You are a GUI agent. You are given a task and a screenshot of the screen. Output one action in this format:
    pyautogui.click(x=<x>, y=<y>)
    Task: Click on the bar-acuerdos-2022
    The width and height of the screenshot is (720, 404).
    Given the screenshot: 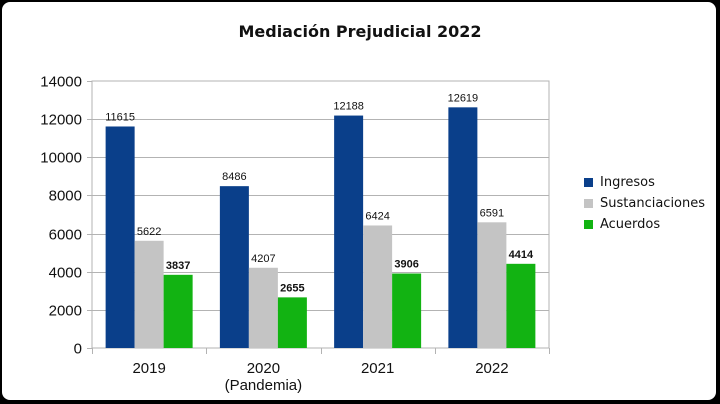 What is the action you would take?
    pyautogui.click(x=521, y=305)
    